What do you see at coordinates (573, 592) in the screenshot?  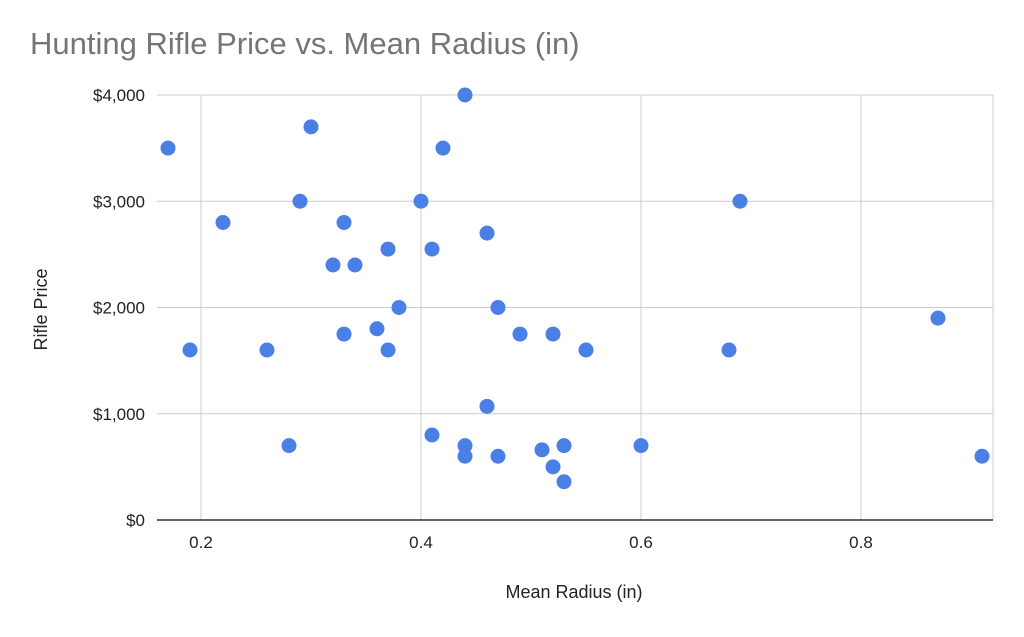 I see `x-axis-label: Mean Radius (in)` at bounding box center [573, 592].